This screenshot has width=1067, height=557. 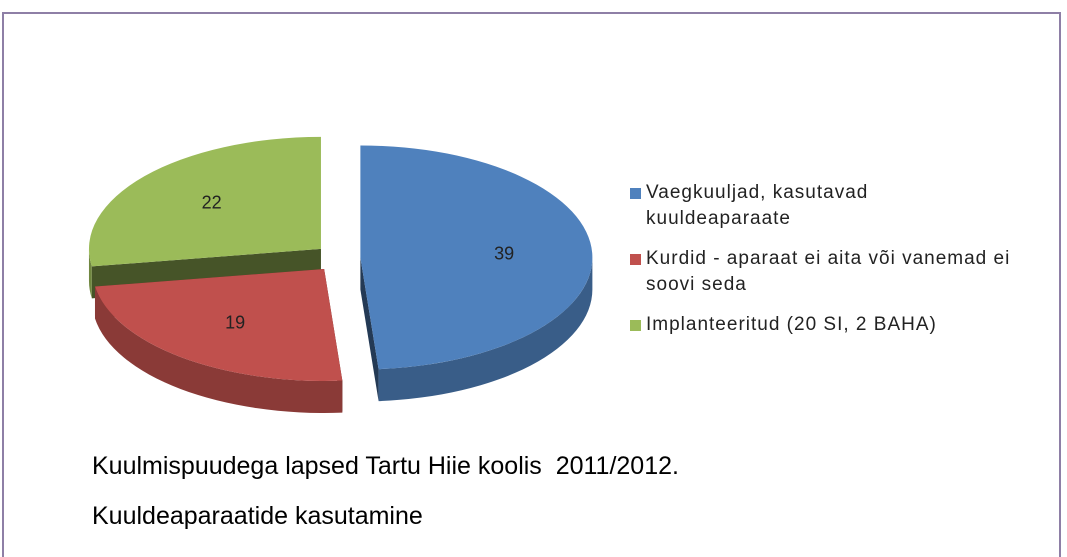 What do you see at coordinates (212, 203) in the screenshot?
I see `data-label: 22` at bounding box center [212, 203].